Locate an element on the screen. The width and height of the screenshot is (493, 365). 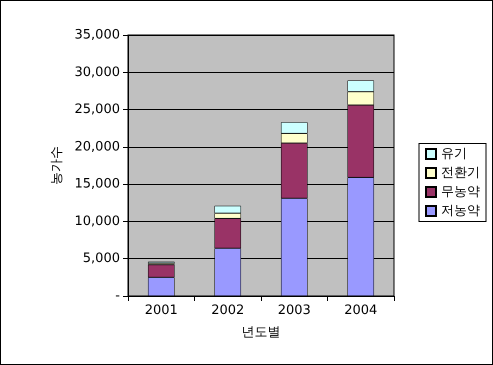
y-tick-label: - is located at coordinates (117, 296).